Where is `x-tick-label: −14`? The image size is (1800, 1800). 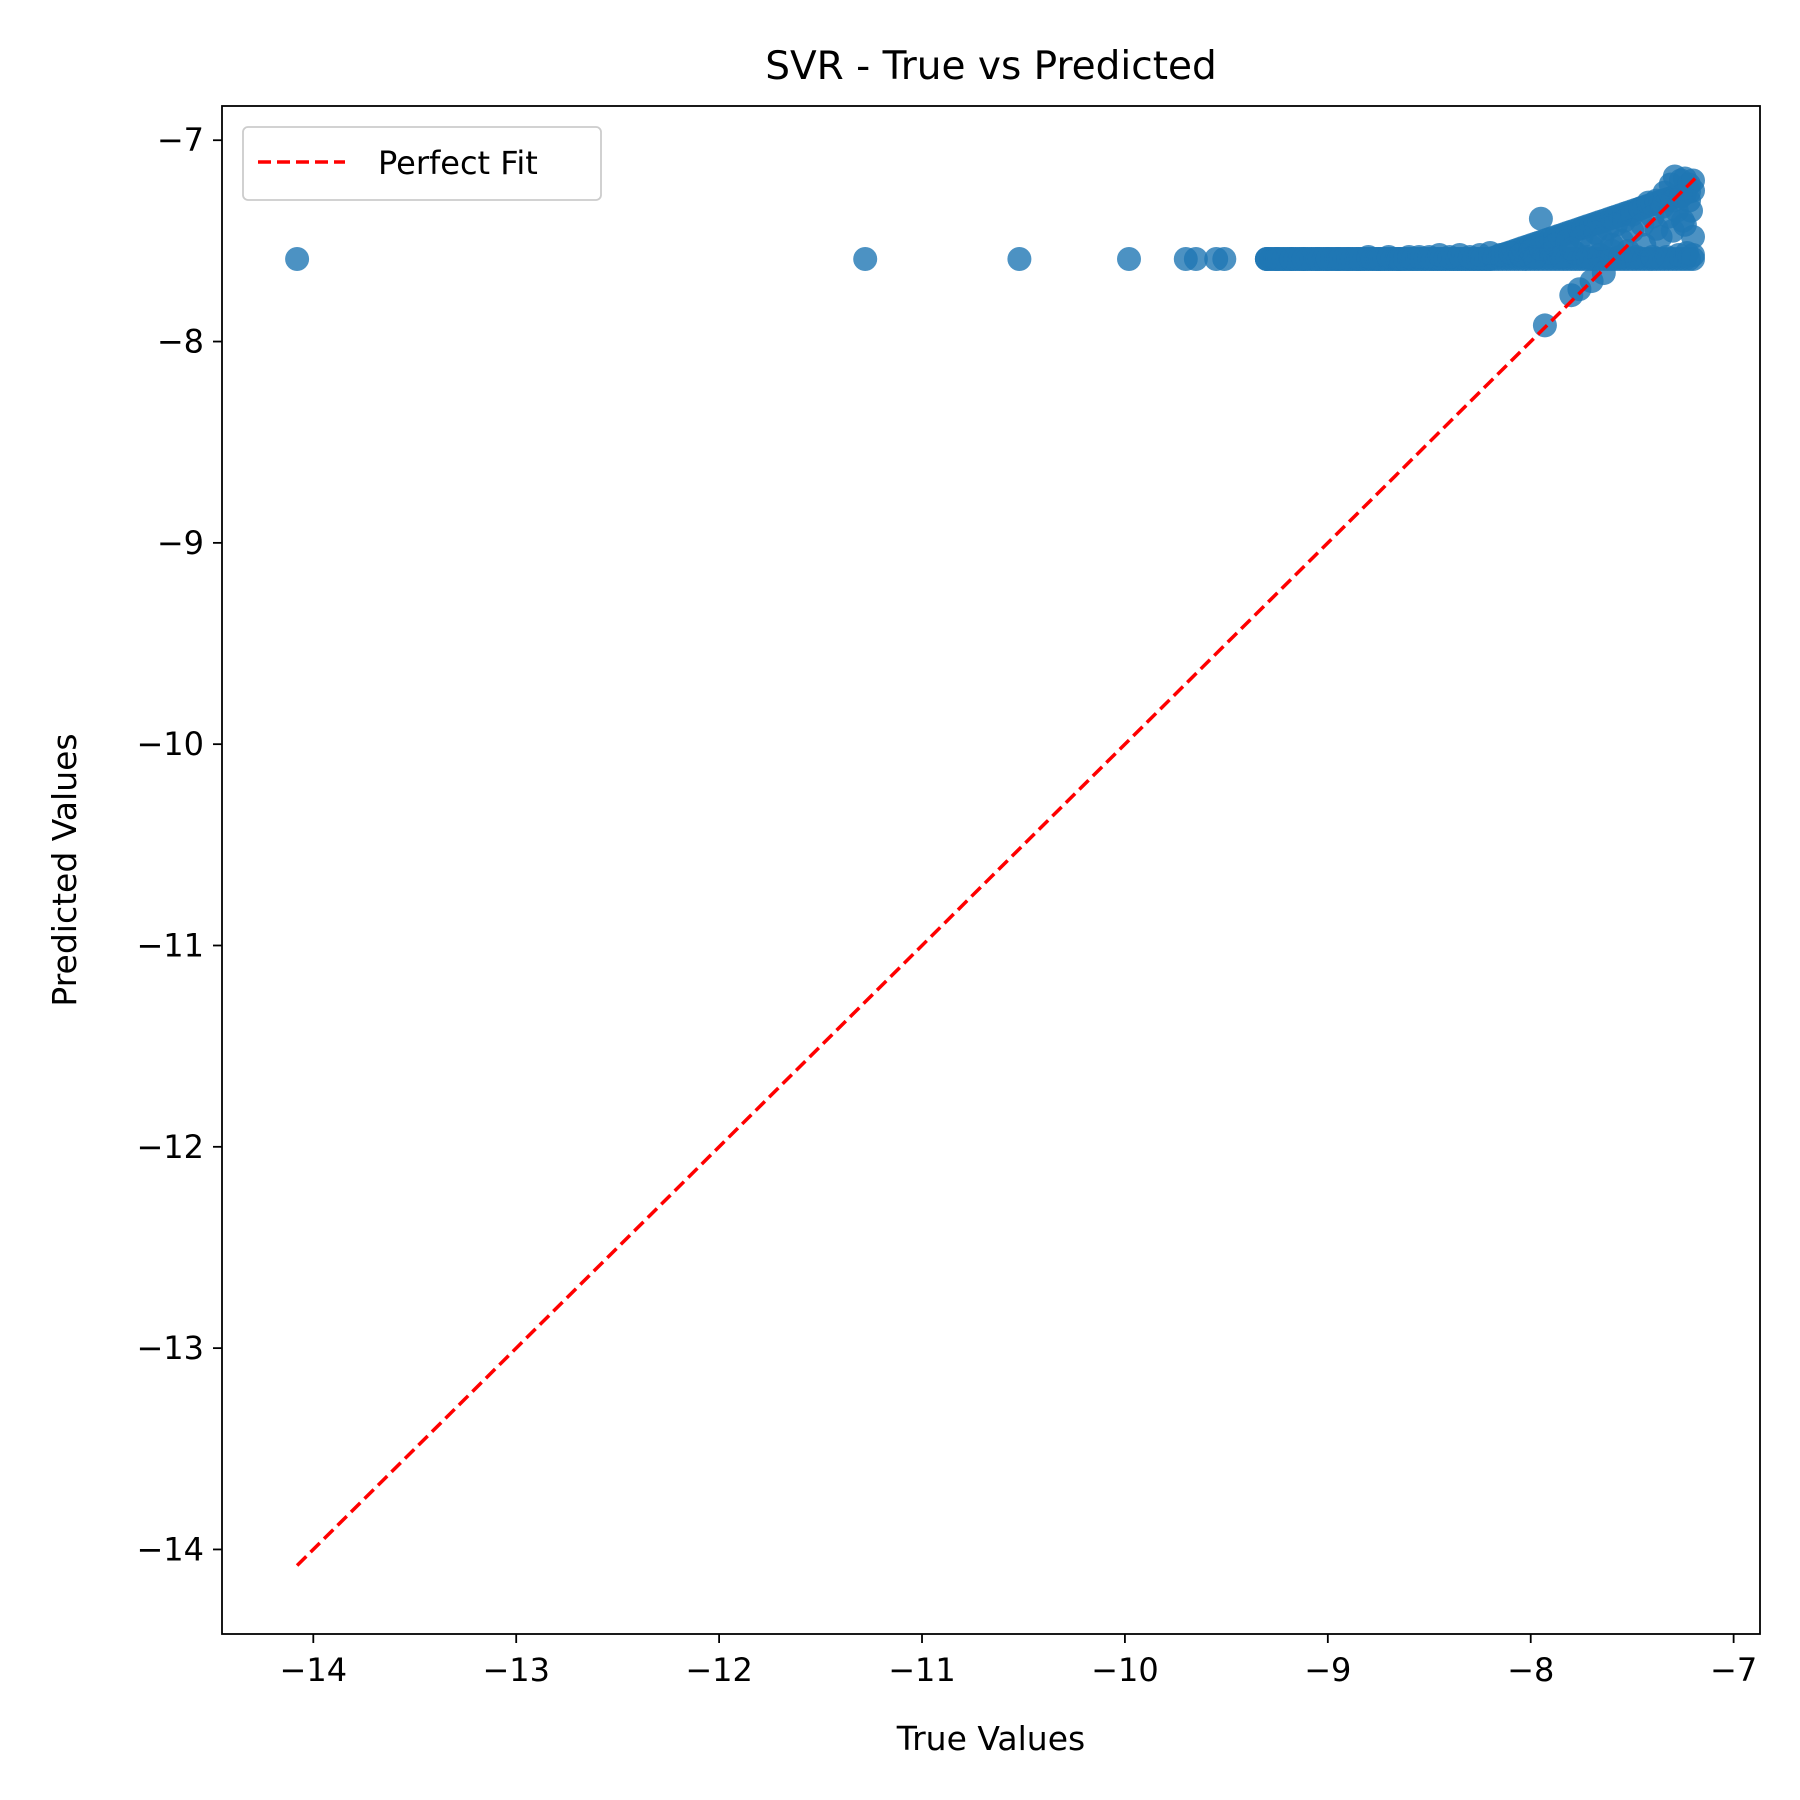
x-tick-label: −14 is located at coordinates (314, 1670).